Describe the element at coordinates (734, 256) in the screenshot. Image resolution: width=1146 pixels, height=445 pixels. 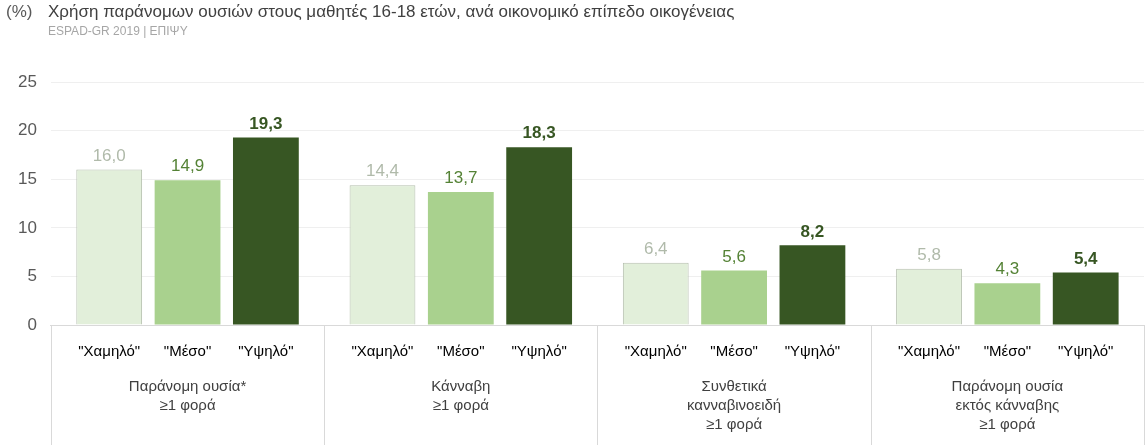
I see `data-label: 5,6` at that location.